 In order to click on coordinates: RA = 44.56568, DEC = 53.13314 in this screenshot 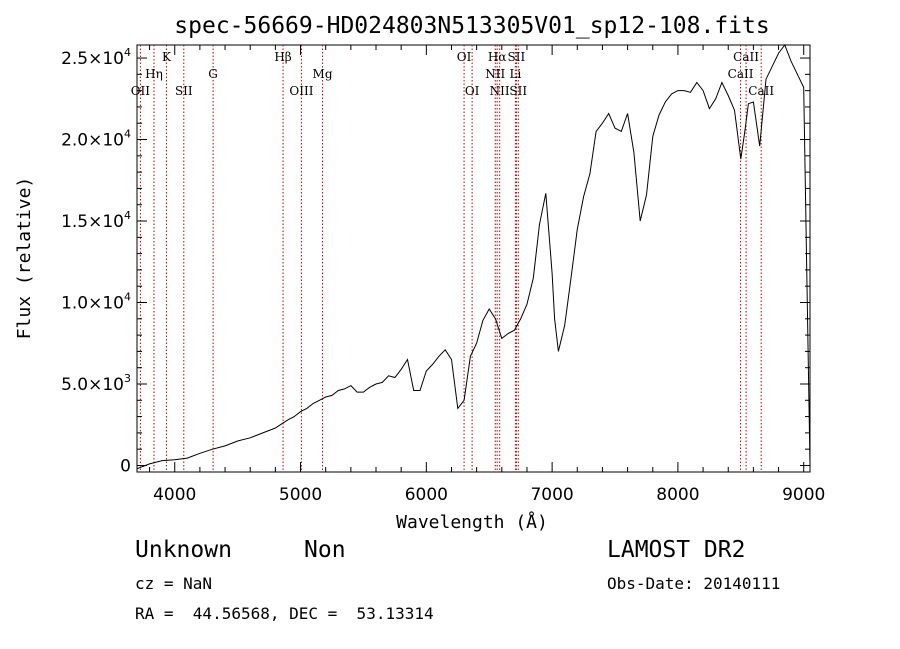, I will do `click(284, 613)`.